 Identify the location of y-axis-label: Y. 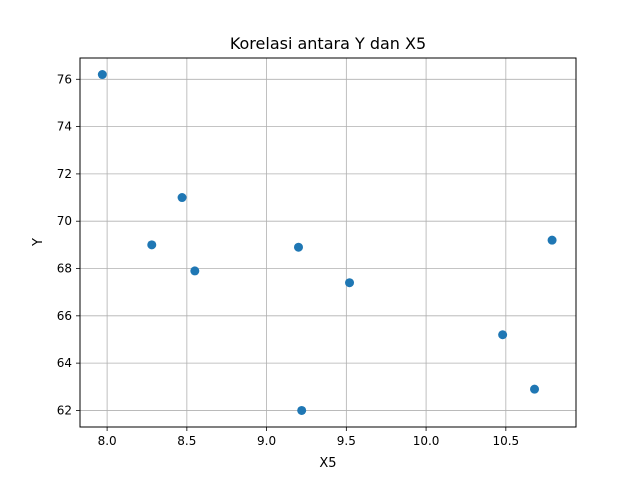
(38, 242).